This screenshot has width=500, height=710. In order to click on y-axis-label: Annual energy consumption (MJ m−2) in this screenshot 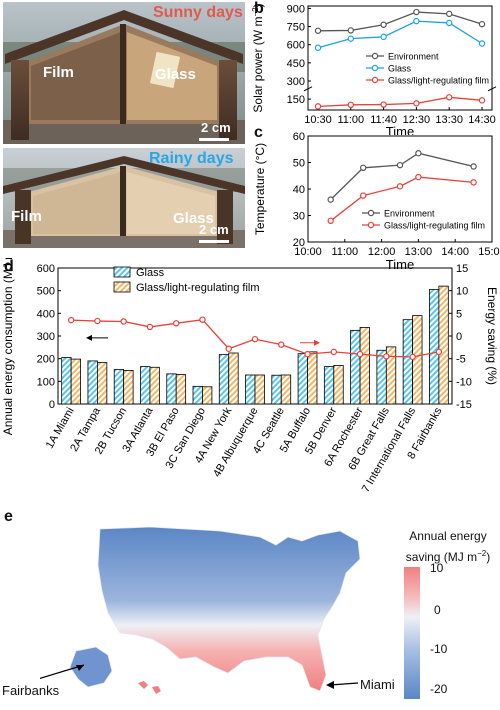, I will do `click(8, 346)`.